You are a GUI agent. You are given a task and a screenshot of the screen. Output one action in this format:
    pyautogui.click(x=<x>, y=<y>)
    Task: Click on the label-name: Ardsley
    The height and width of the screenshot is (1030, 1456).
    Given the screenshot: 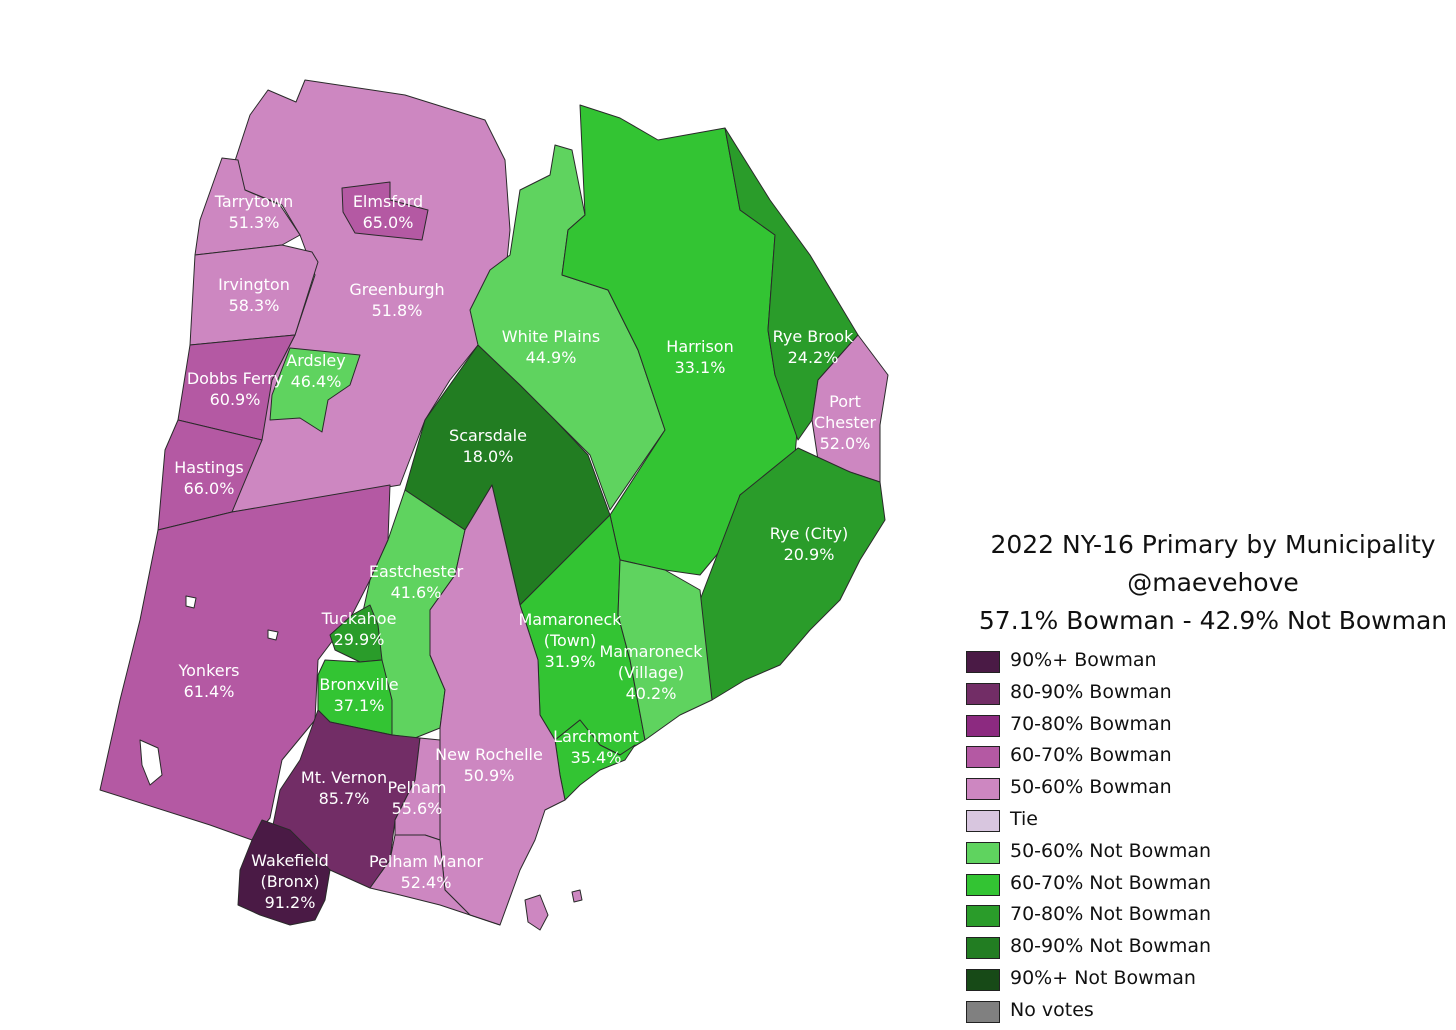 What is the action you would take?
    pyautogui.click(x=316, y=360)
    